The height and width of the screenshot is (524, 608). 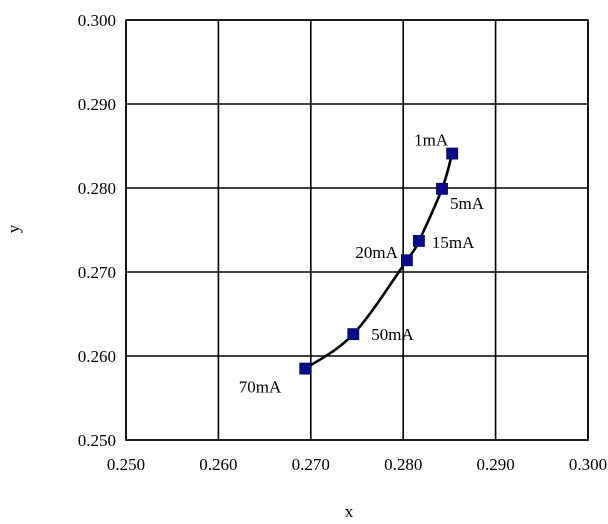 What do you see at coordinates (376, 252) in the screenshot?
I see `point-label: 20mA` at bounding box center [376, 252].